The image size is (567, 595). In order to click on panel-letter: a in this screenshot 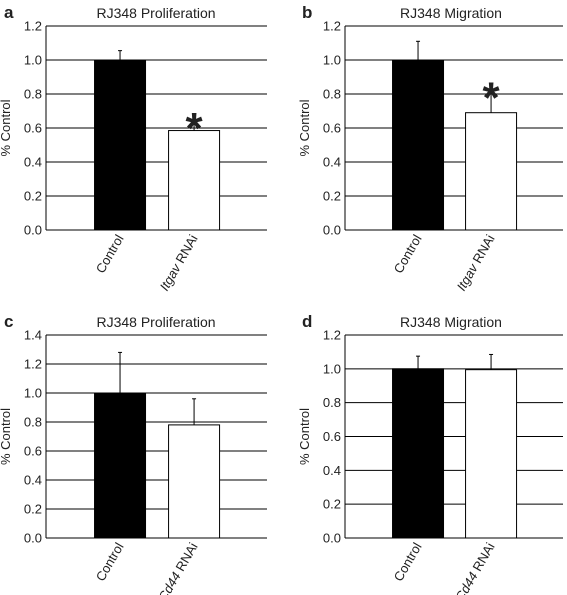, I will do `click(9, 12)`.